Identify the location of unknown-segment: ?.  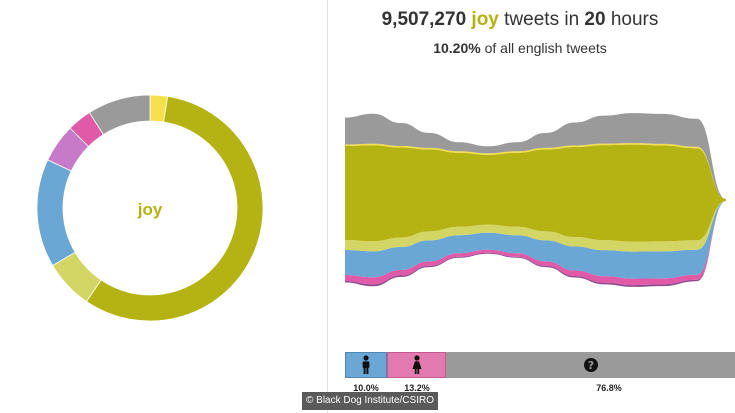
(590, 365).